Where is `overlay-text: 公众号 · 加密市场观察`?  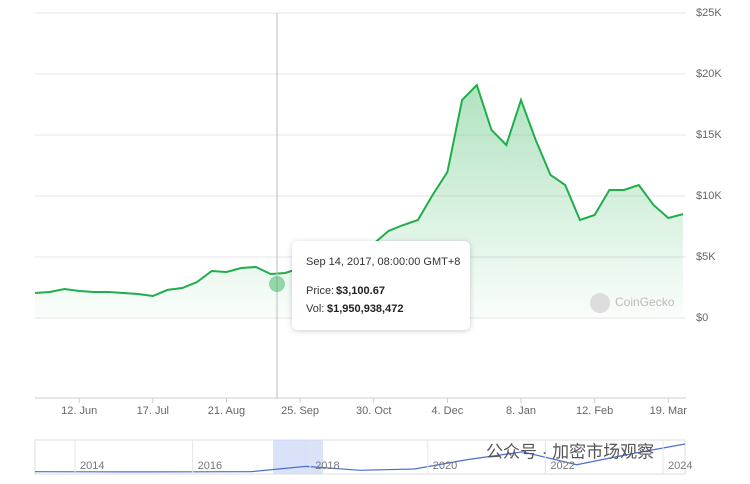 overlay-text: 公众号 · 加密市场观察 is located at coordinates (570, 451).